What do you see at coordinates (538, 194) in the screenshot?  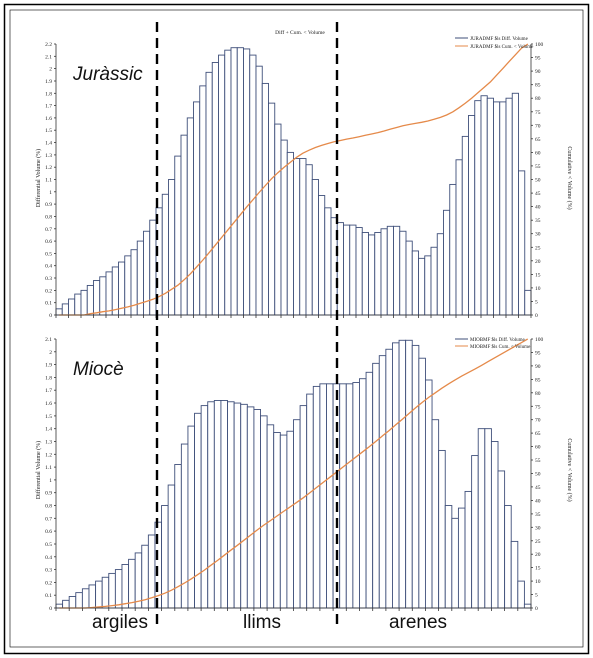 I see `y-tick-label-right: 45` at bounding box center [538, 194].